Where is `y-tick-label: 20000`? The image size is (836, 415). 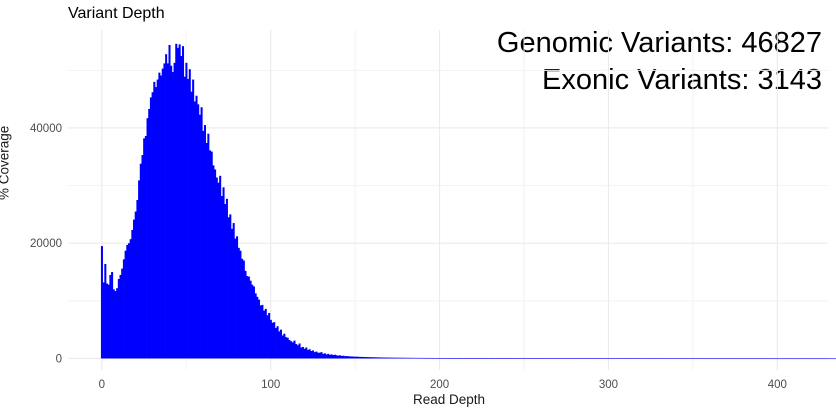 y-tick-label: 20000 is located at coordinates (46, 244).